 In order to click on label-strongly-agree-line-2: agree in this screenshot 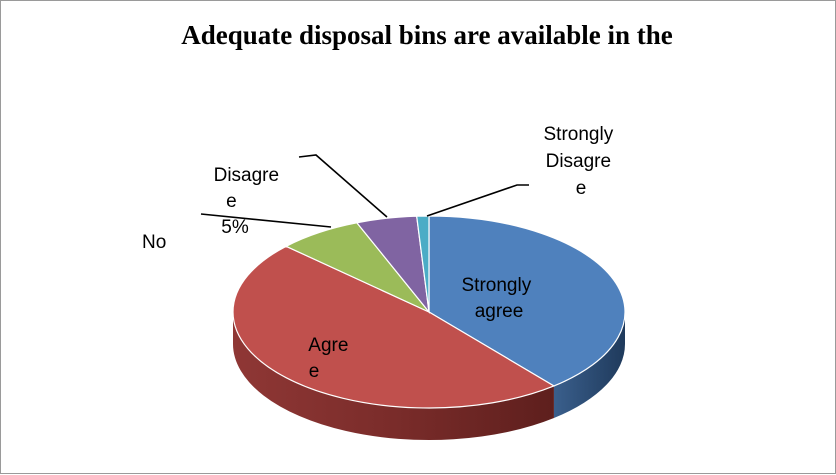, I will do `click(499, 311)`.